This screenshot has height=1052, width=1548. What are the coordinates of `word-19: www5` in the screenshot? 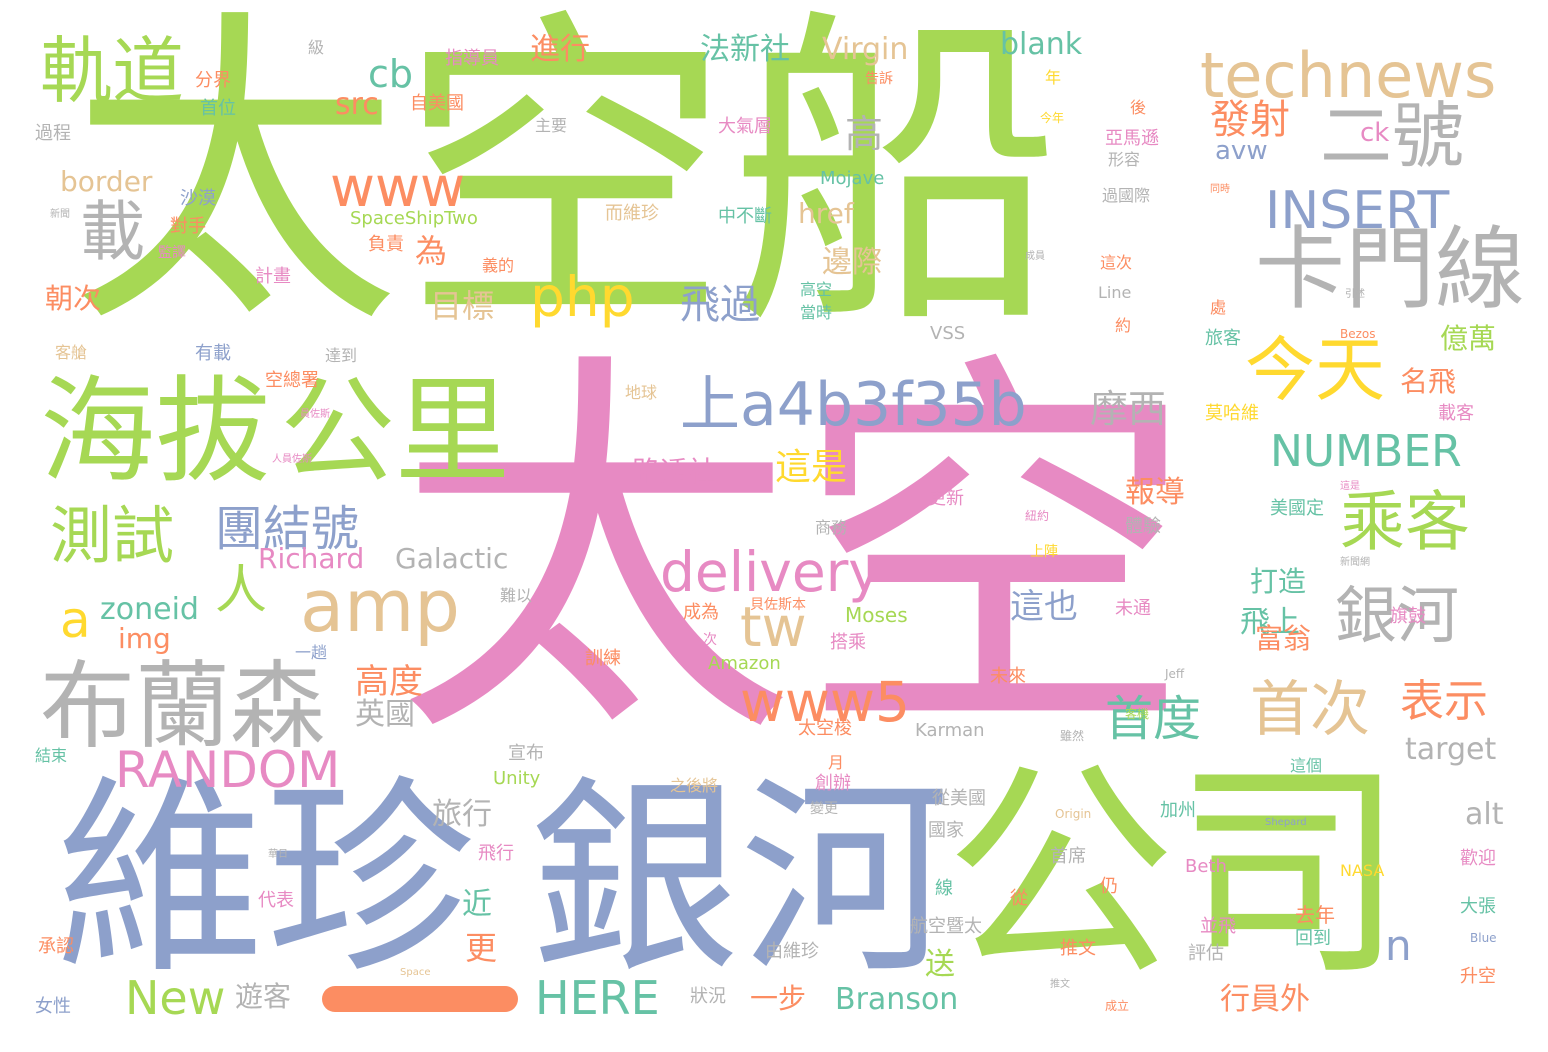 It's located at (825, 702).